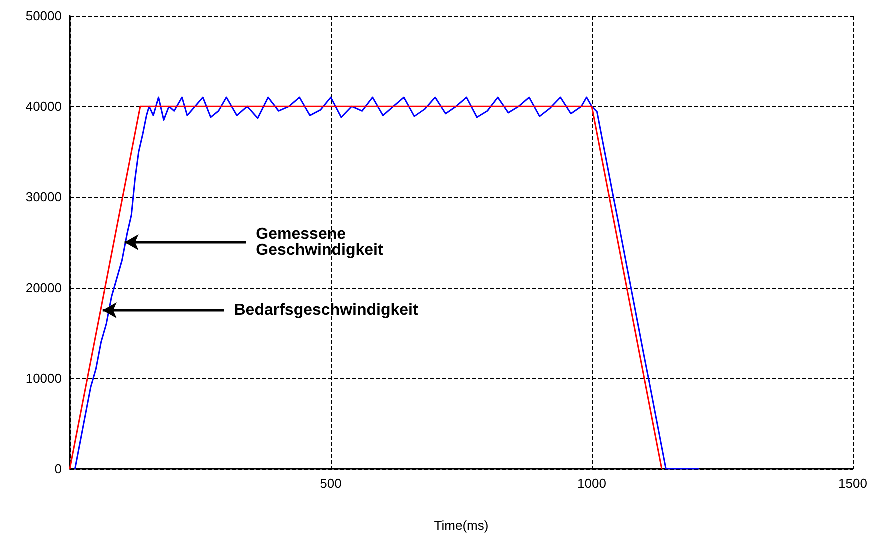  Describe the element at coordinates (44, 288) in the screenshot. I see `y-tick-label: 20000` at that location.